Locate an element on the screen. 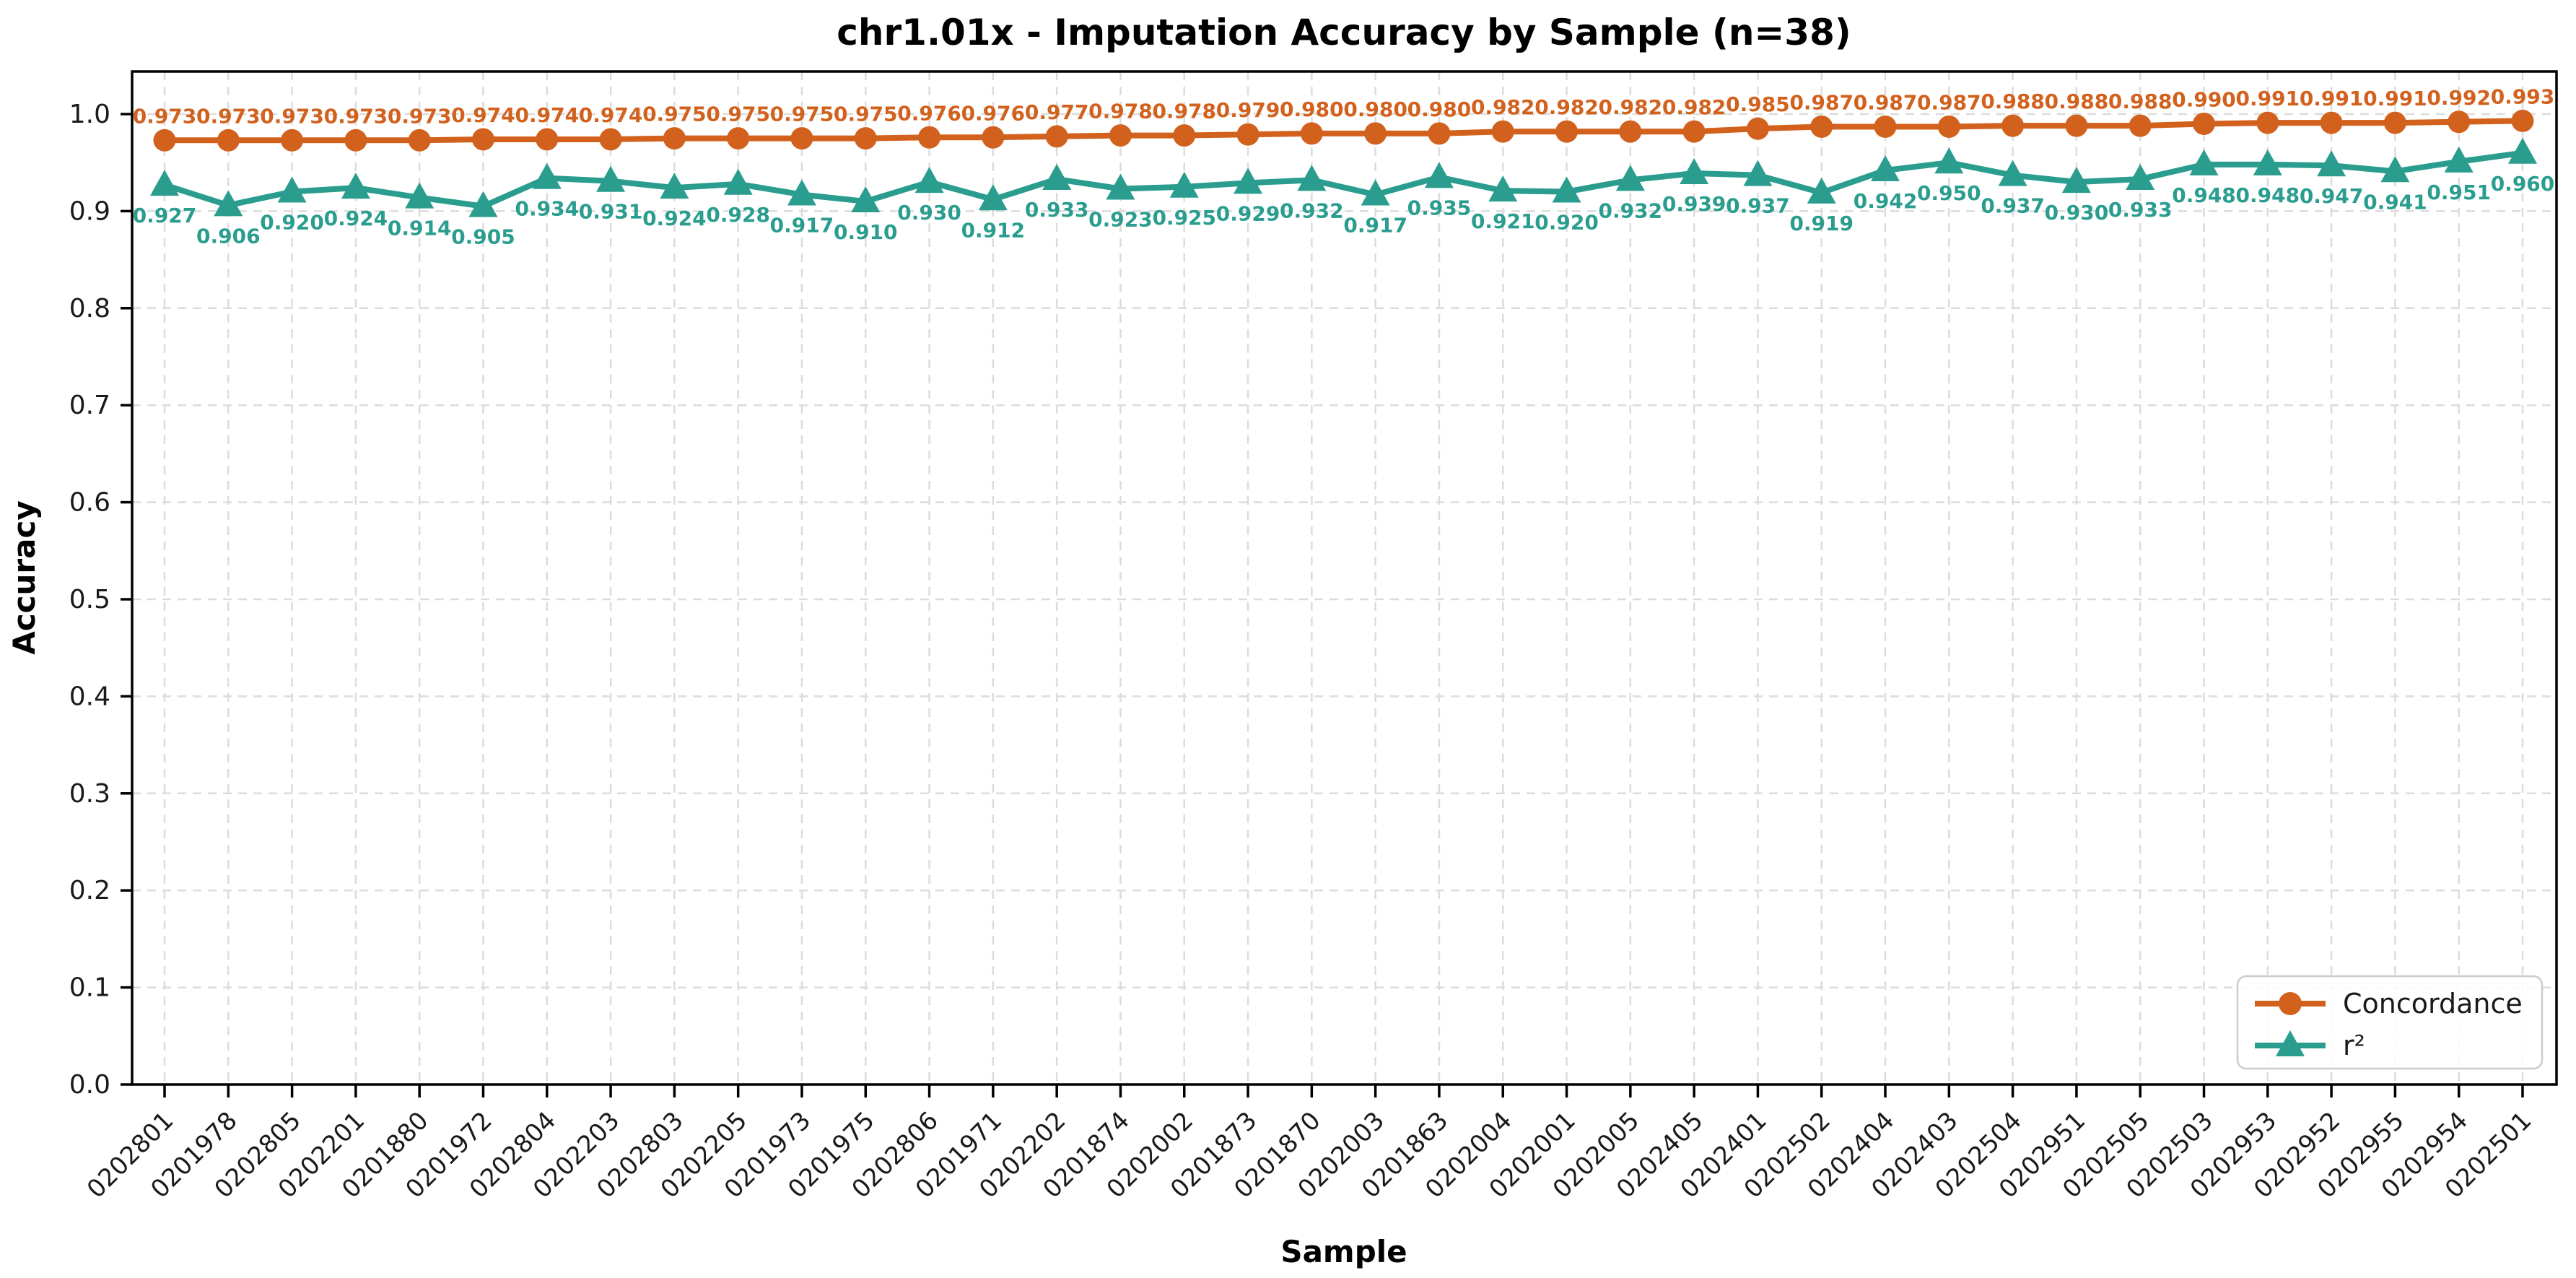 The height and width of the screenshot is (1278, 2576). y-tick-label: 0.4 is located at coordinates (89, 696).